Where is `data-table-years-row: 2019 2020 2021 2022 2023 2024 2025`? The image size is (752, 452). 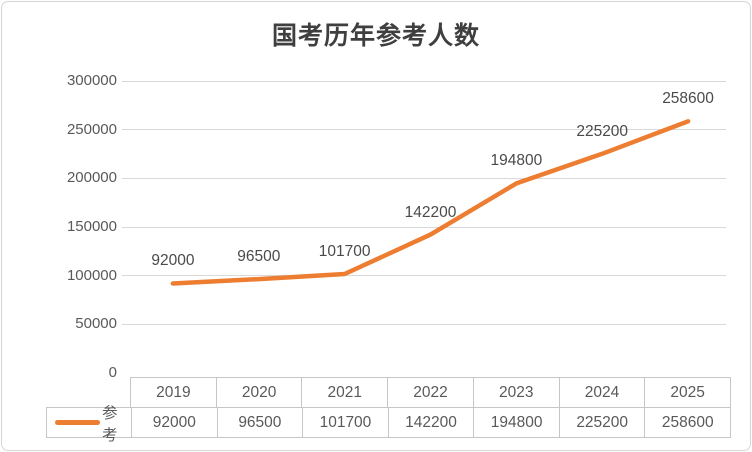 data-table-years-row: 2019 2020 2021 2022 2023 2024 2025 is located at coordinates (430, 392).